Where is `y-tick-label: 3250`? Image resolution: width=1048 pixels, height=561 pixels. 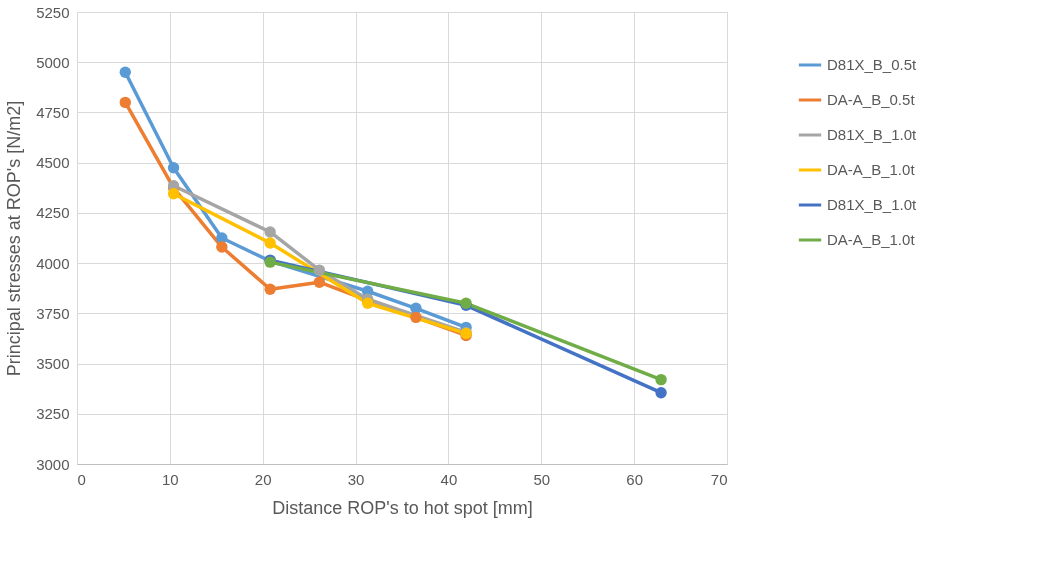
y-tick-label: 3250 is located at coordinates (53, 414).